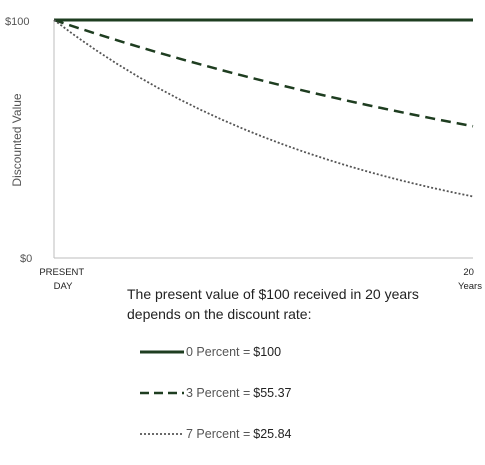  Describe the element at coordinates (470, 279) in the screenshot. I see `x-tick-label-end: 20 Years` at that location.